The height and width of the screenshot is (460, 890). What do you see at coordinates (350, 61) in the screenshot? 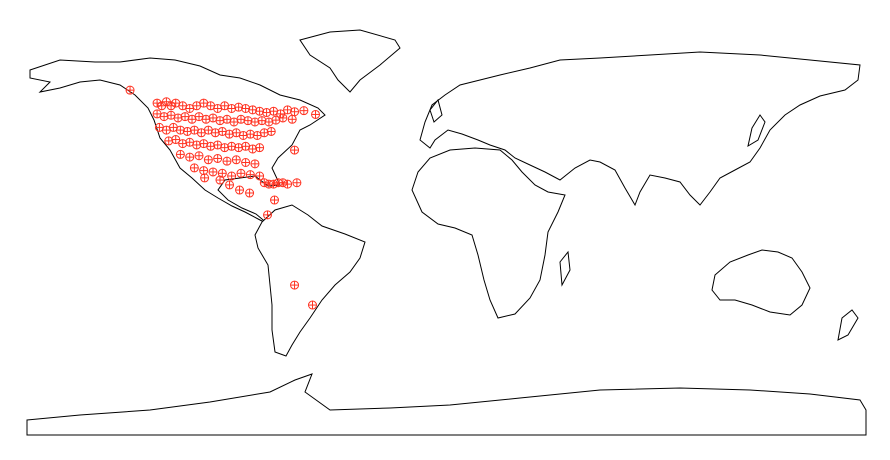
I see `greenland` at bounding box center [350, 61].